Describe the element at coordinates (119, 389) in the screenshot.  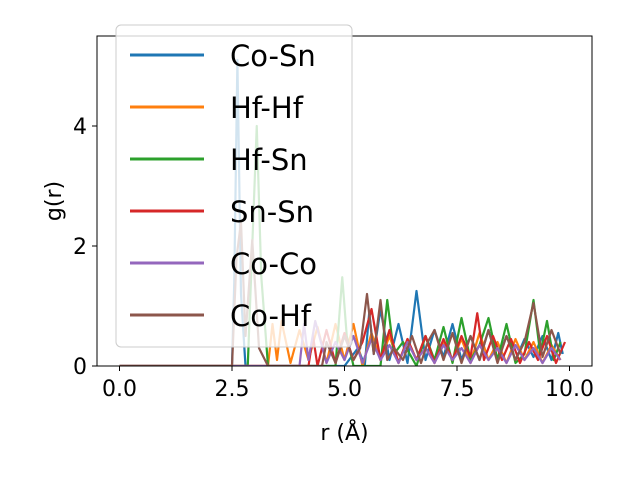
I see `x-tick-label: 0.0` at that location.